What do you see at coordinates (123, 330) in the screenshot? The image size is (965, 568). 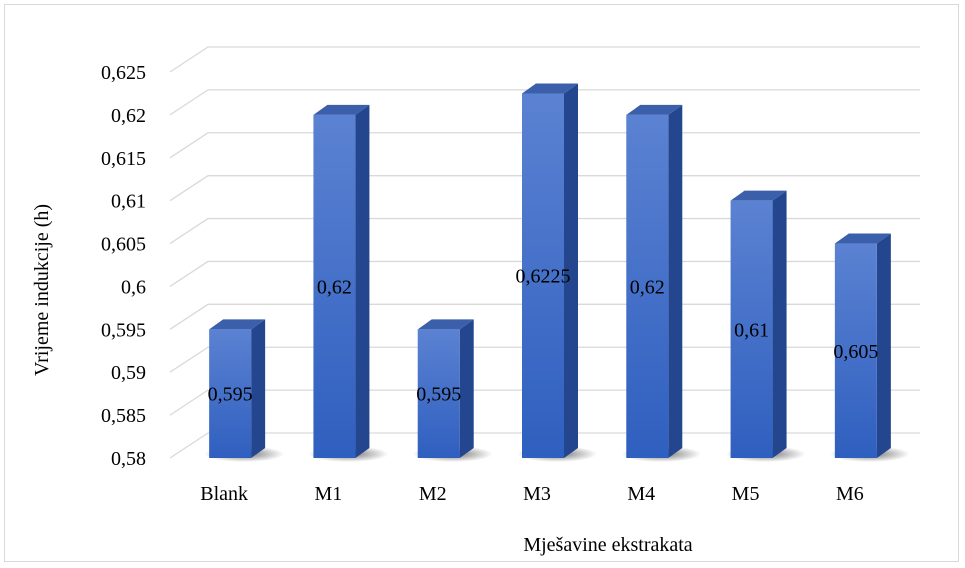 I see `y-tick-label: 0,595` at bounding box center [123, 330].